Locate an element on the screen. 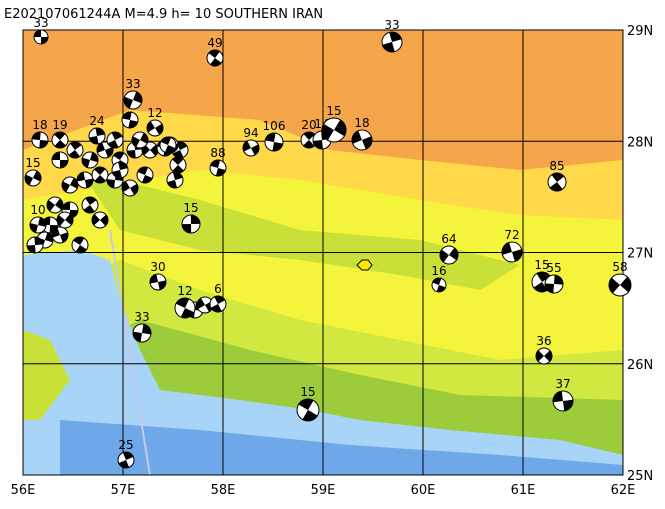 The width and height of the screenshot is (665, 509). depth-label: 19 is located at coordinates (59, 125).